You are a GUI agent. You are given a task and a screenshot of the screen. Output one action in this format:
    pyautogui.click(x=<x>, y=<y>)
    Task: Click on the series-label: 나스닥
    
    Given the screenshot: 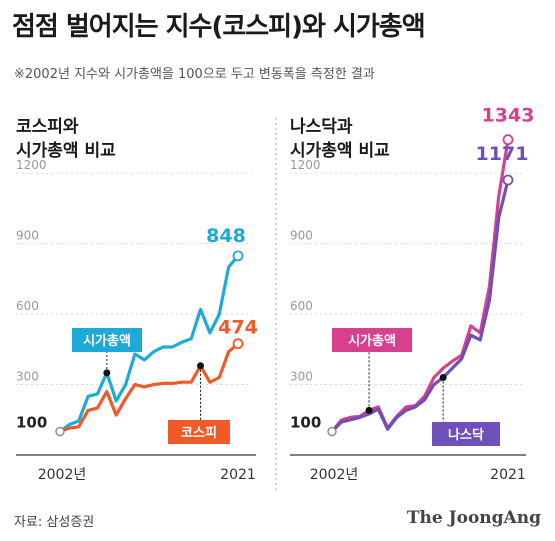 What is the action you would take?
    pyautogui.click(x=466, y=435)
    